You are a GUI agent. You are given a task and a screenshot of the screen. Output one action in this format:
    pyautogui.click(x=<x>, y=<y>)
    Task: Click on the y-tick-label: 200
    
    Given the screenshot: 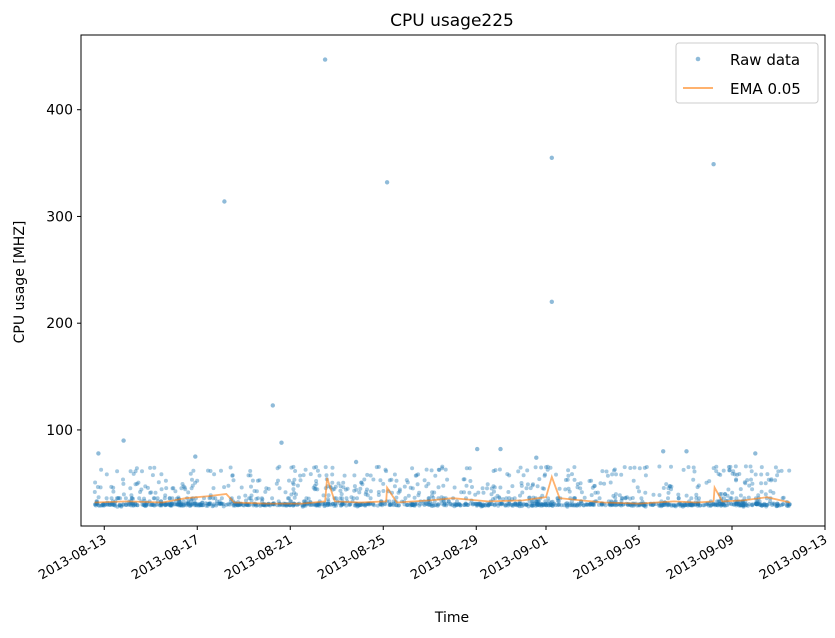 What is the action you would take?
    pyautogui.click(x=59, y=324)
    